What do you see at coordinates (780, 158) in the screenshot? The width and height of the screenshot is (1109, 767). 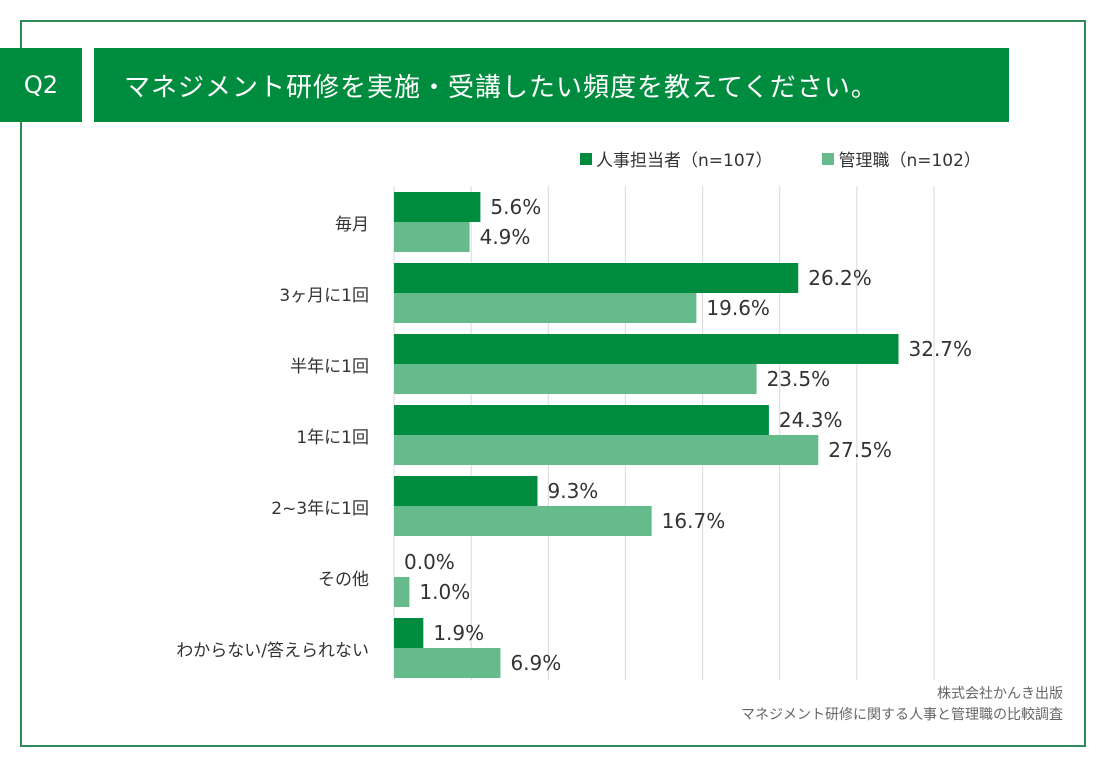 I see `legend: 人事担当者（n=107） 管理職（n=102）` at bounding box center [780, 158].